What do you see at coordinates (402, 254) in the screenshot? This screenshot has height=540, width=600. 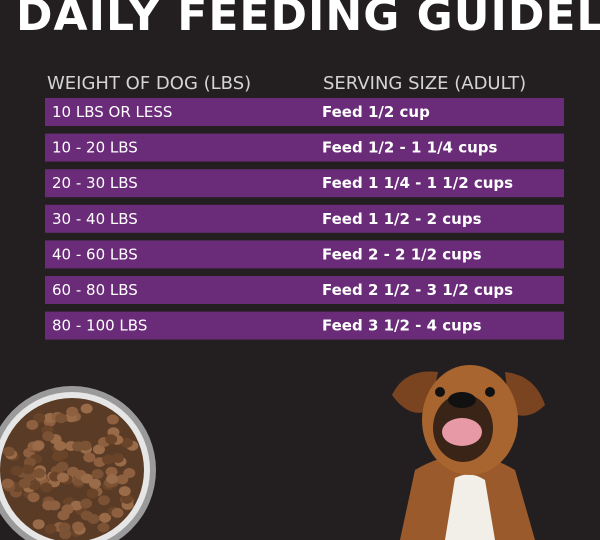 I see `serving-cell: Feed 2 - 2 1/2 cups` at bounding box center [402, 254].